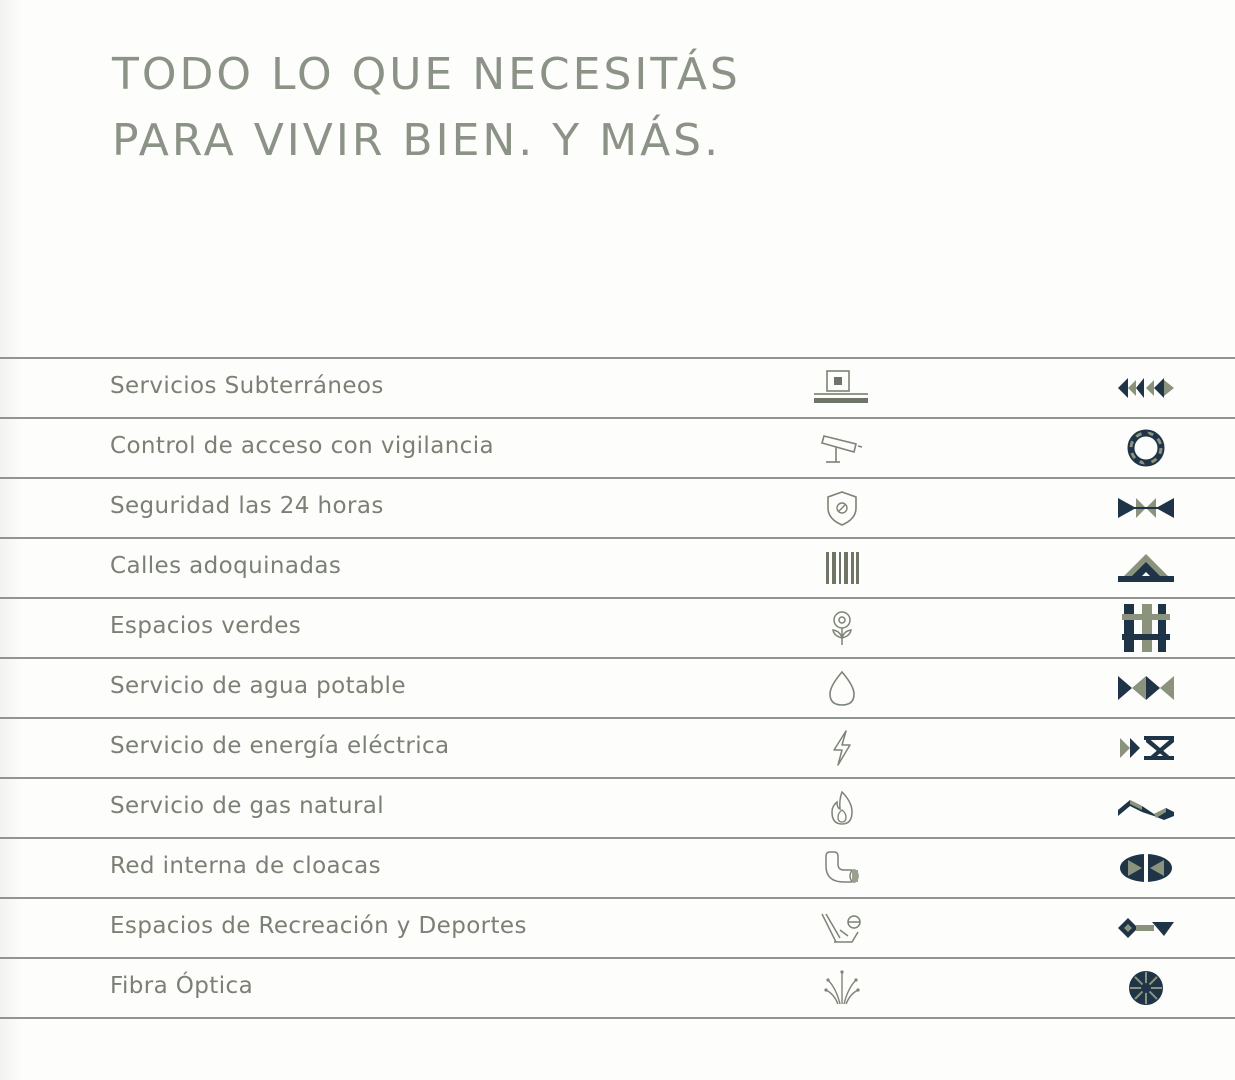 The height and width of the screenshot is (1080, 1235). Describe the element at coordinates (617, 449) in the screenshot. I see `service-row-access-control: Control de acceso con vigilancia` at that location.